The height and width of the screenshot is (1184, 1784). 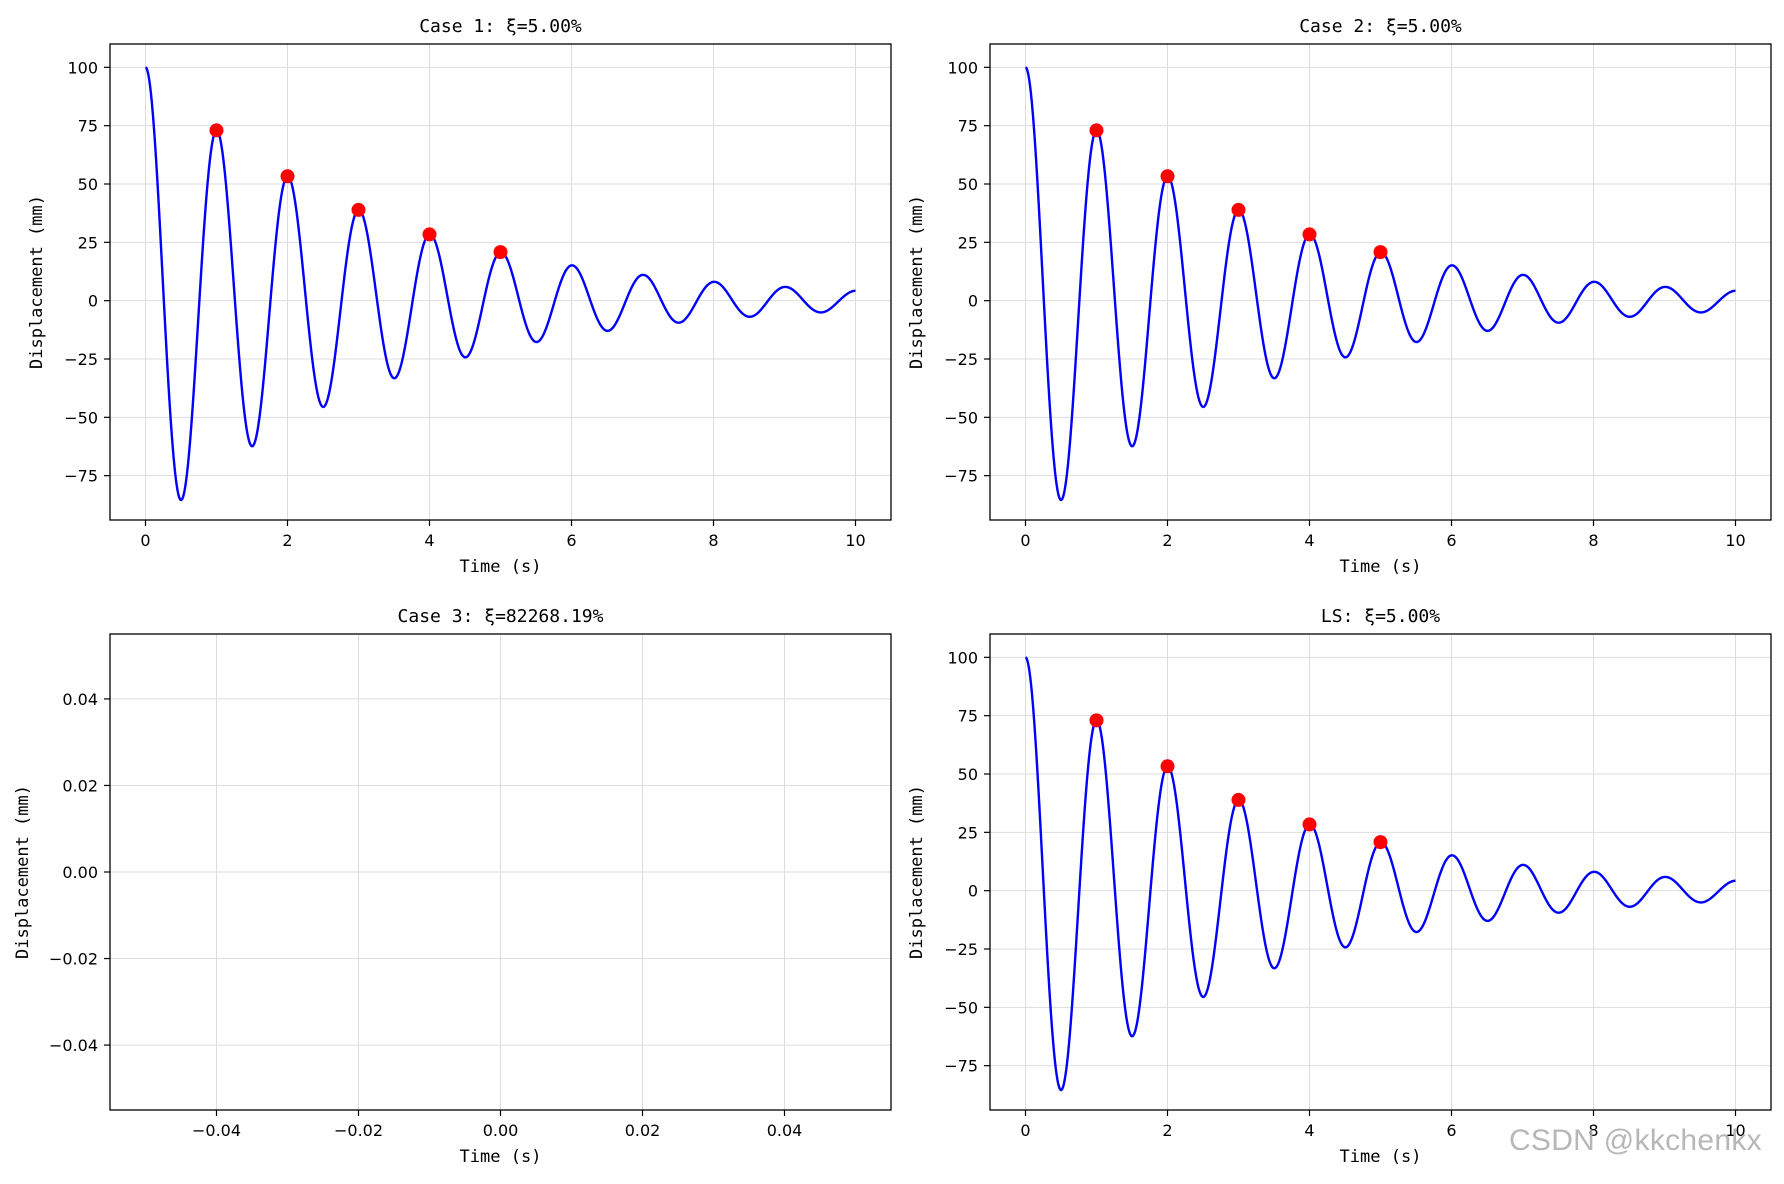 What do you see at coordinates (73, 959) in the screenshot?
I see `y-tick-label: −0.02` at bounding box center [73, 959].